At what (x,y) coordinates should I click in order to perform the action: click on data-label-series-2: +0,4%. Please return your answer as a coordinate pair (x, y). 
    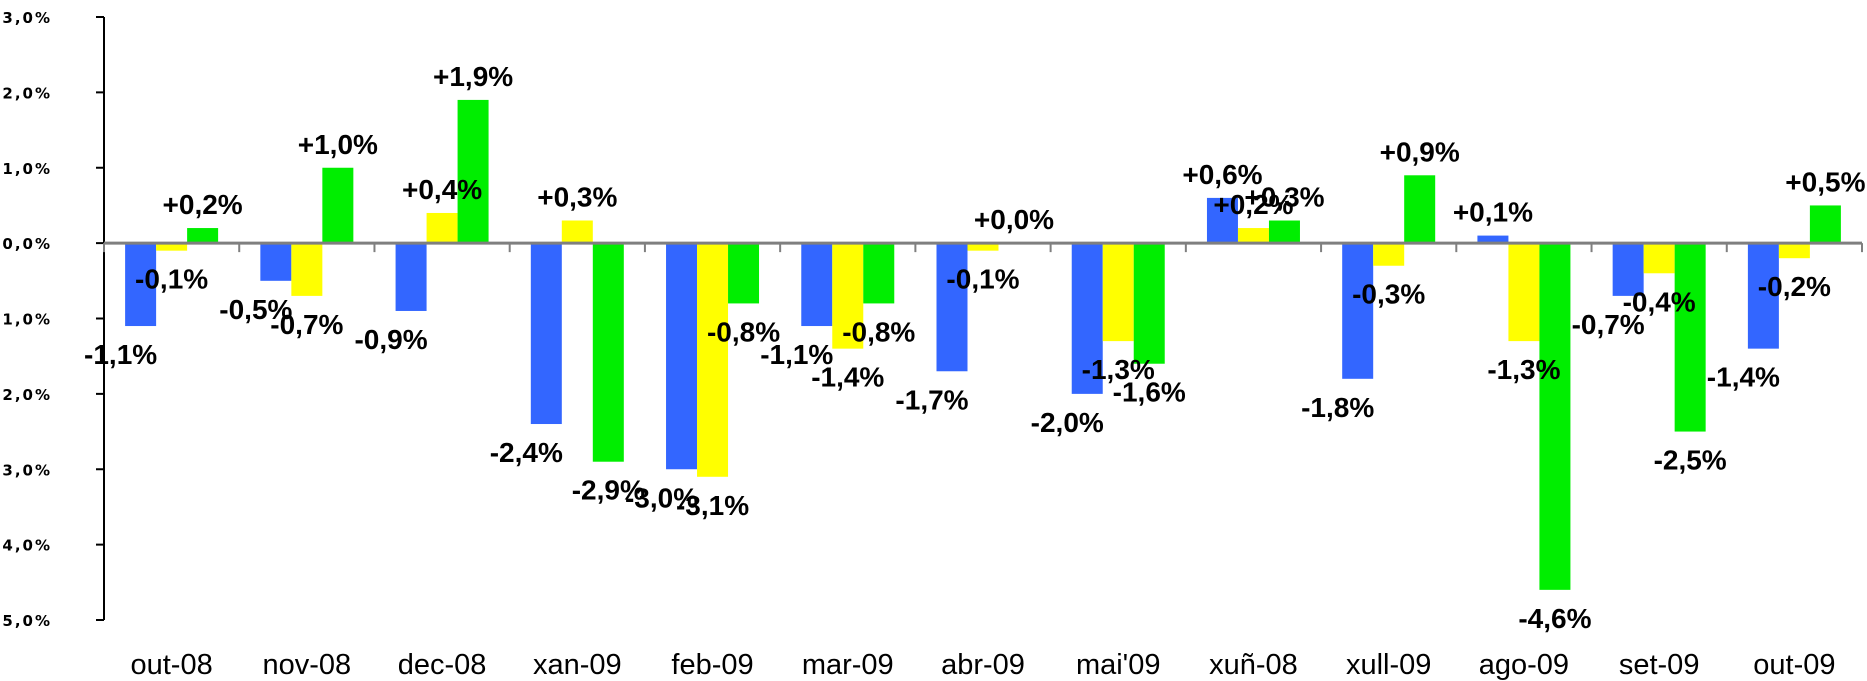
    Looking at the image, I should click on (442, 189).